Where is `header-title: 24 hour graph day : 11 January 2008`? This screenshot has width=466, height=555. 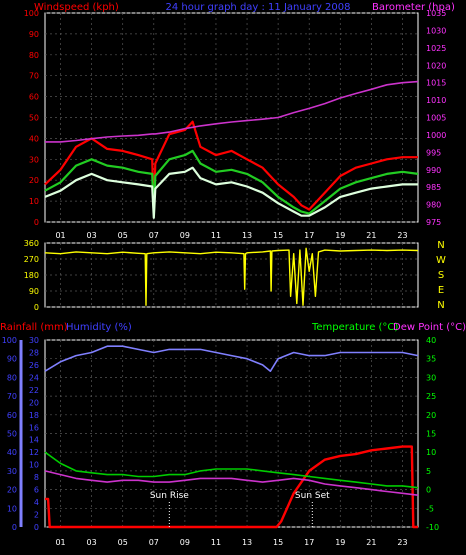 header-title: 24 hour graph day : 11 January 2008 is located at coordinates (258, 7).